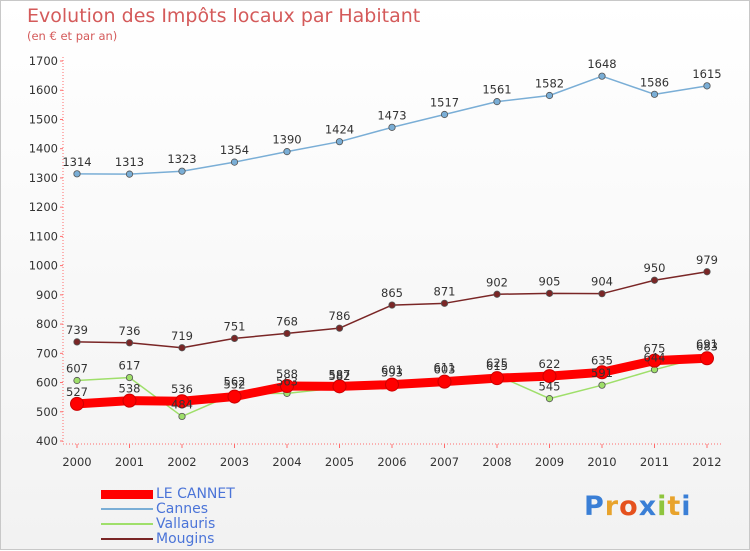 This screenshot has height=551, width=750. Describe the element at coordinates (47, 383) in the screenshot. I see `y-tick-label: 600` at that location.